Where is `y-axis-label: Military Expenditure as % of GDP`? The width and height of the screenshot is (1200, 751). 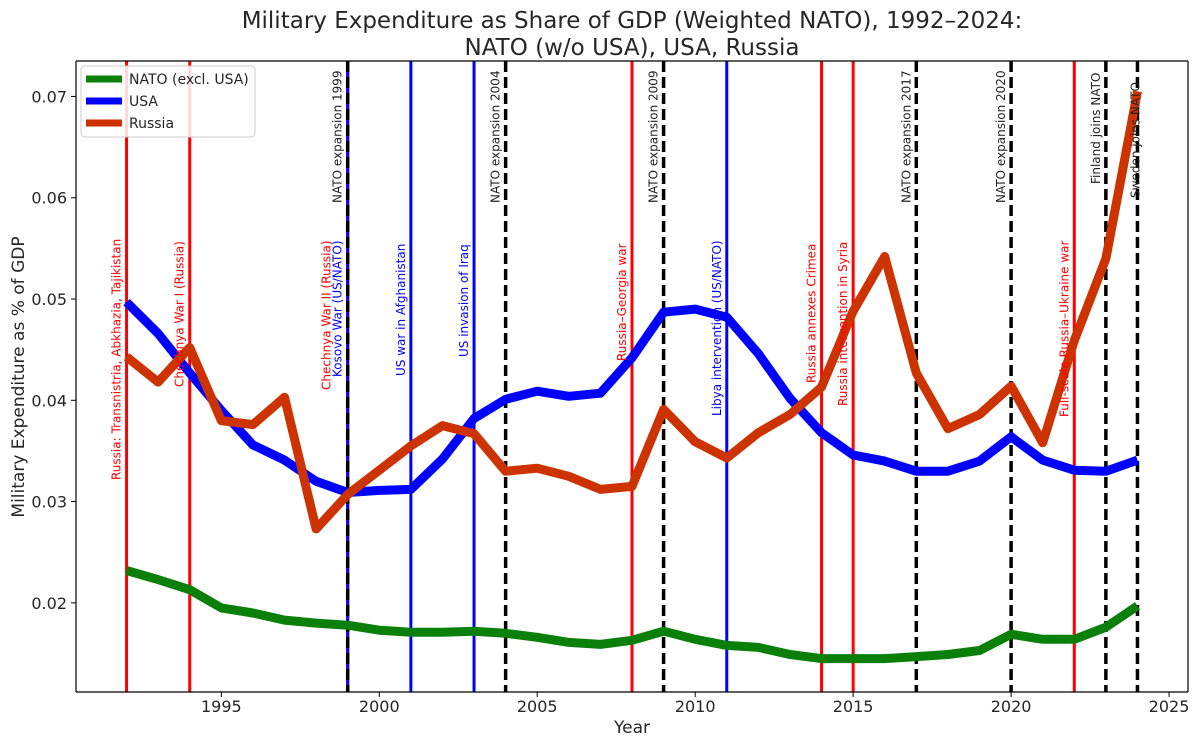 y-axis-label: Military Expenditure as % of GDP is located at coordinates (19, 376).